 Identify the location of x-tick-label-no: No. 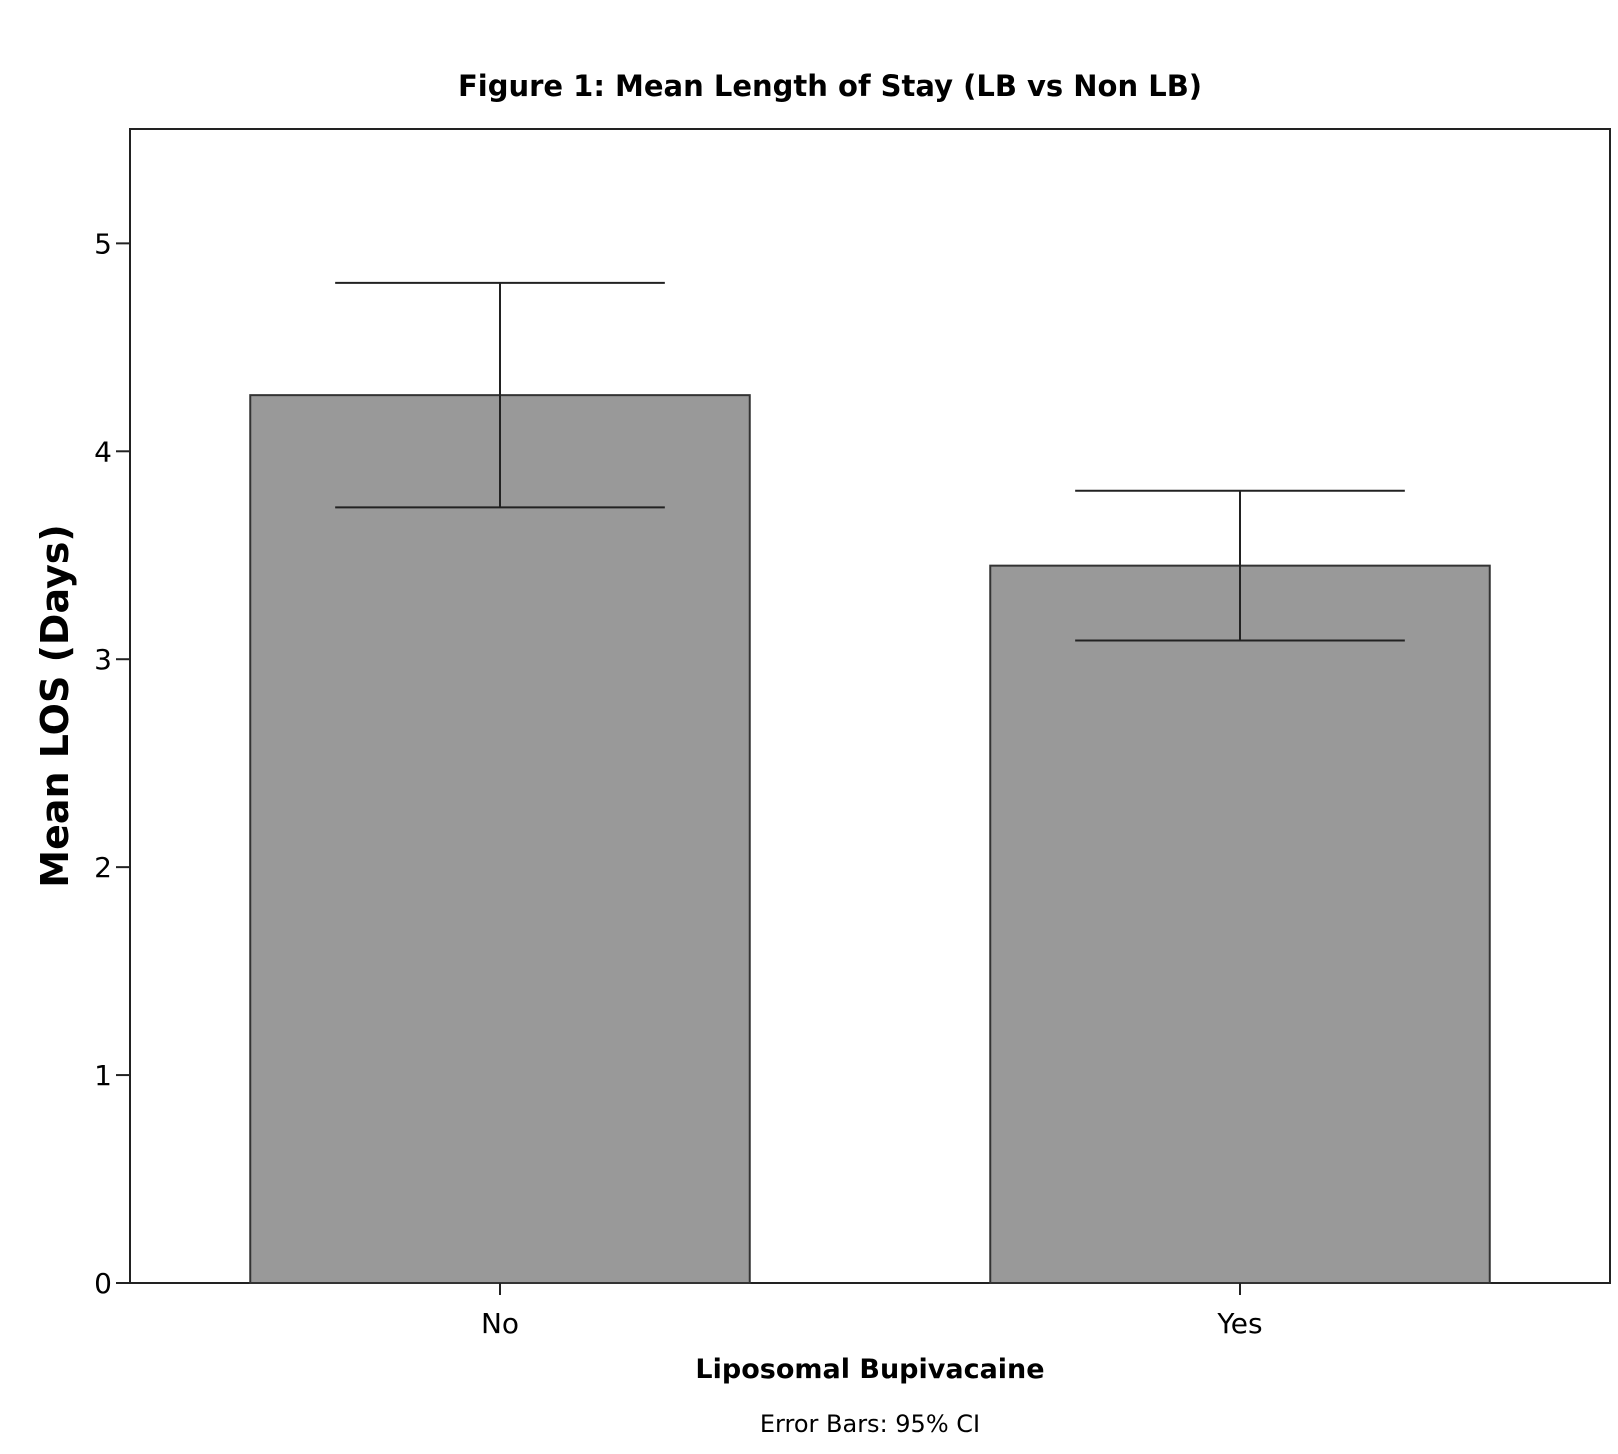
(500, 1323).